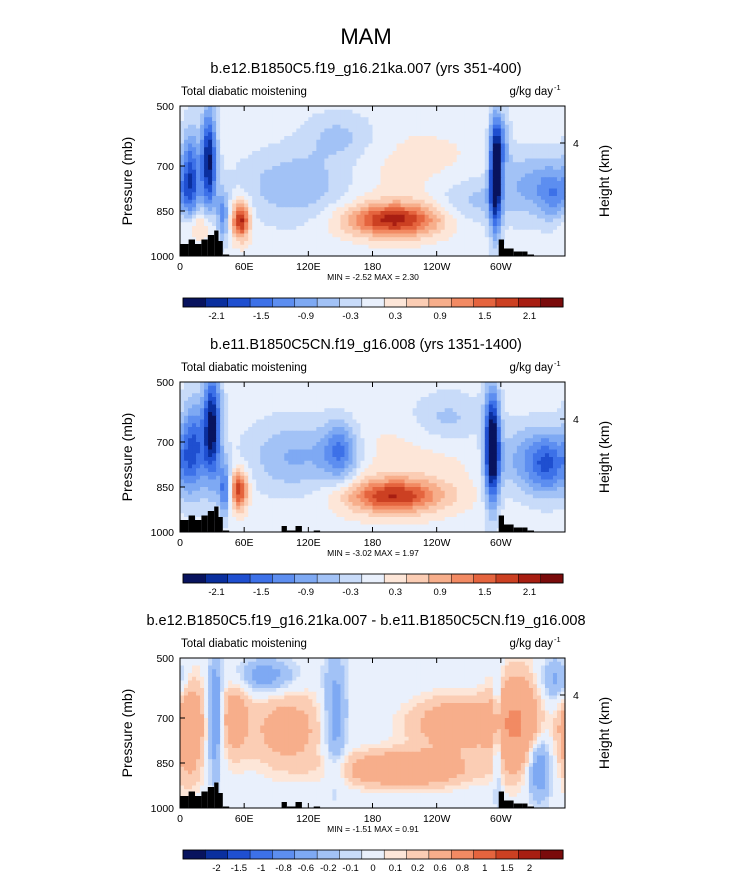  Describe the element at coordinates (557, 363) in the screenshot. I see `units-exponent: -1` at that location.